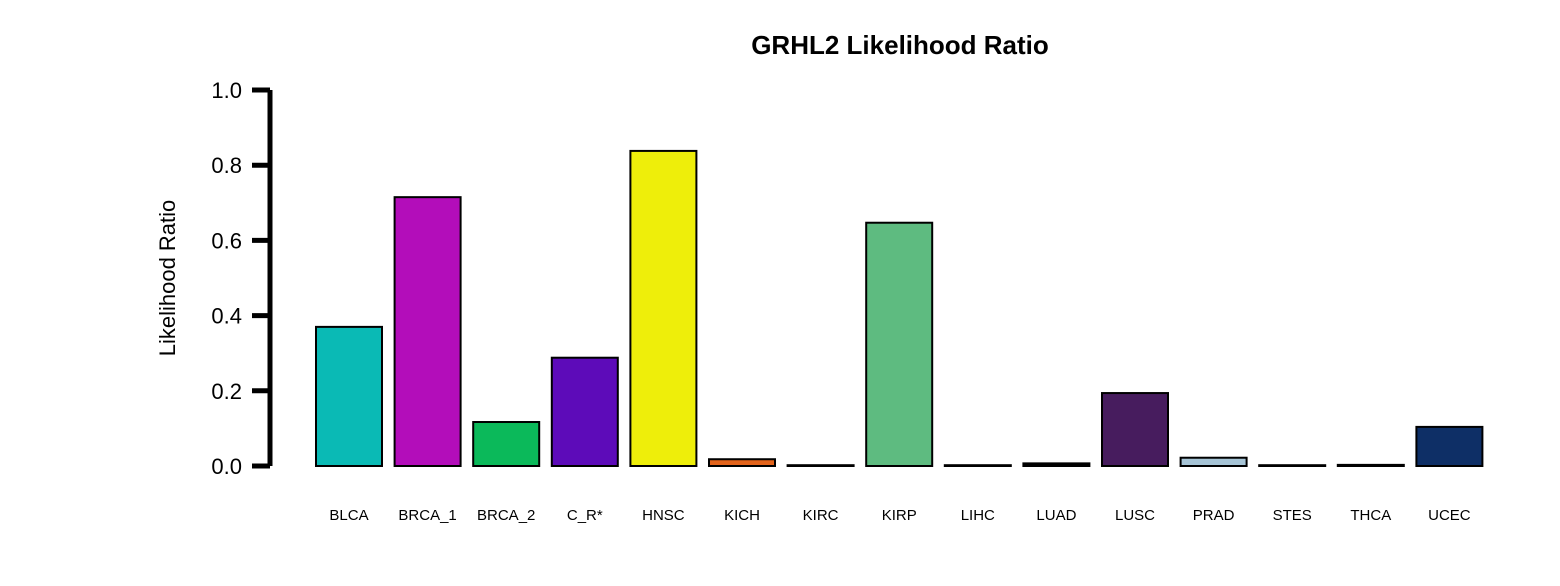 The width and height of the screenshot is (1560, 586). What do you see at coordinates (1449, 515) in the screenshot?
I see `x-tick-label: UCEC` at bounding box center [1449, 515].